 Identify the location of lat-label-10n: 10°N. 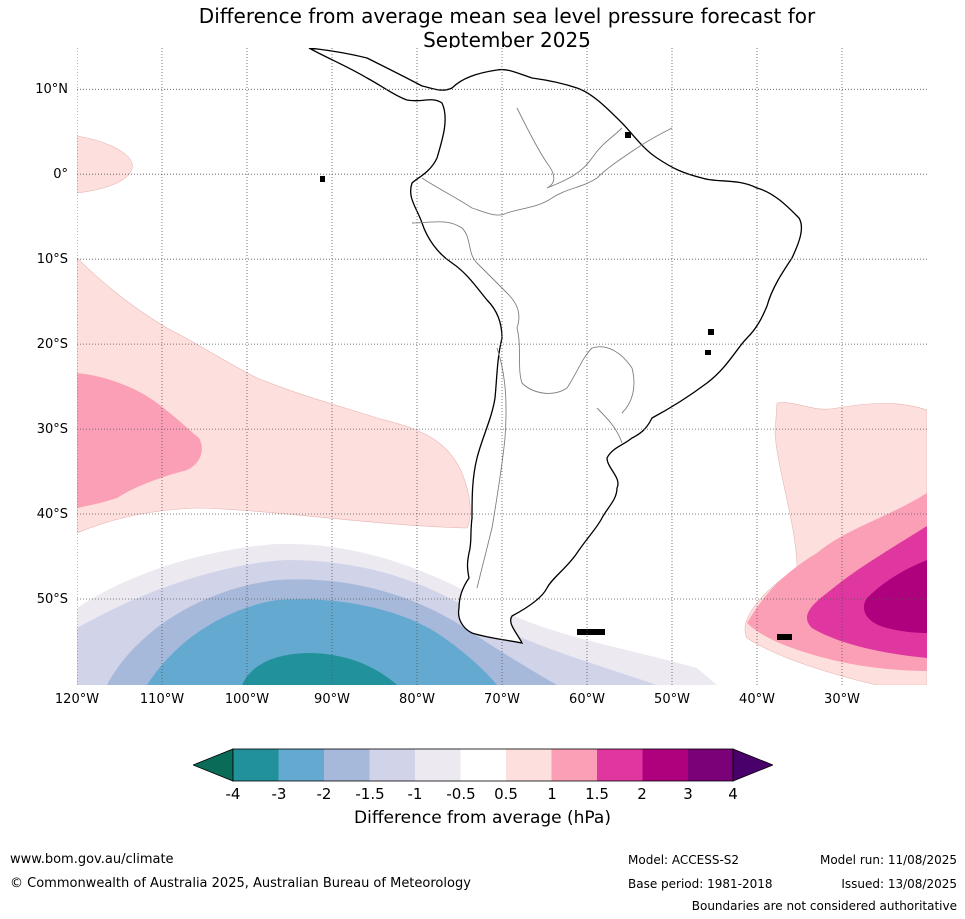
(51, 89).